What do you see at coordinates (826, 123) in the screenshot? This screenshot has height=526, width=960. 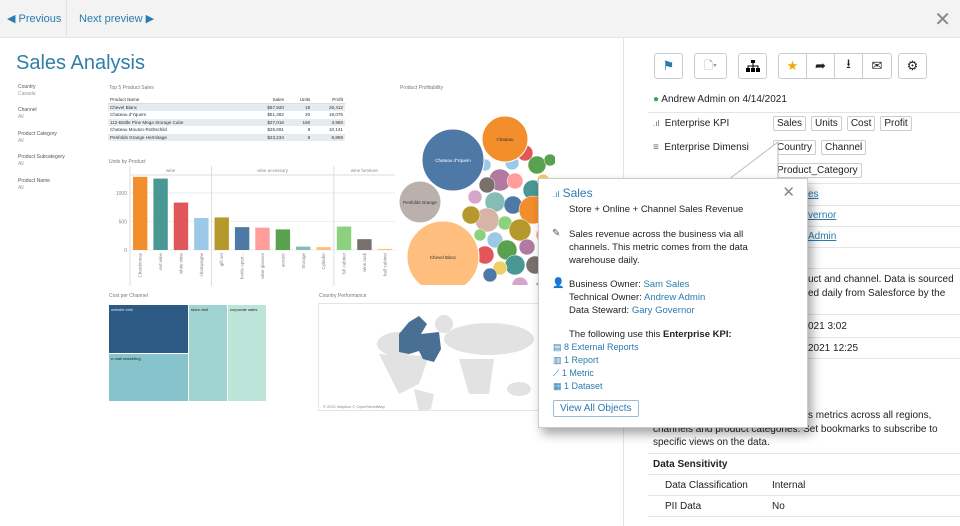 I see `kpi-tag-units: Units` at bounding box center [826, 123].